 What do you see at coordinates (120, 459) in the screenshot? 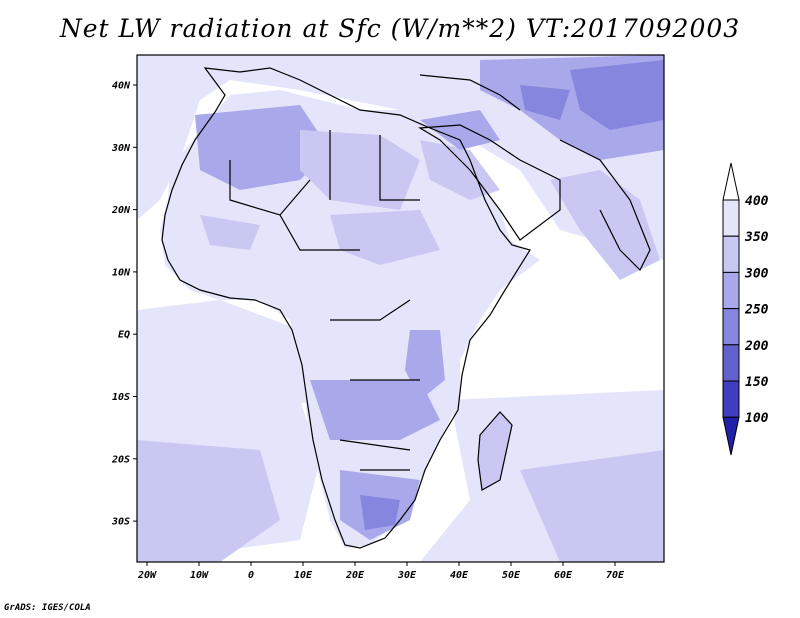
I see `y-tick-label: 20S` at bounding box center [120, 459].